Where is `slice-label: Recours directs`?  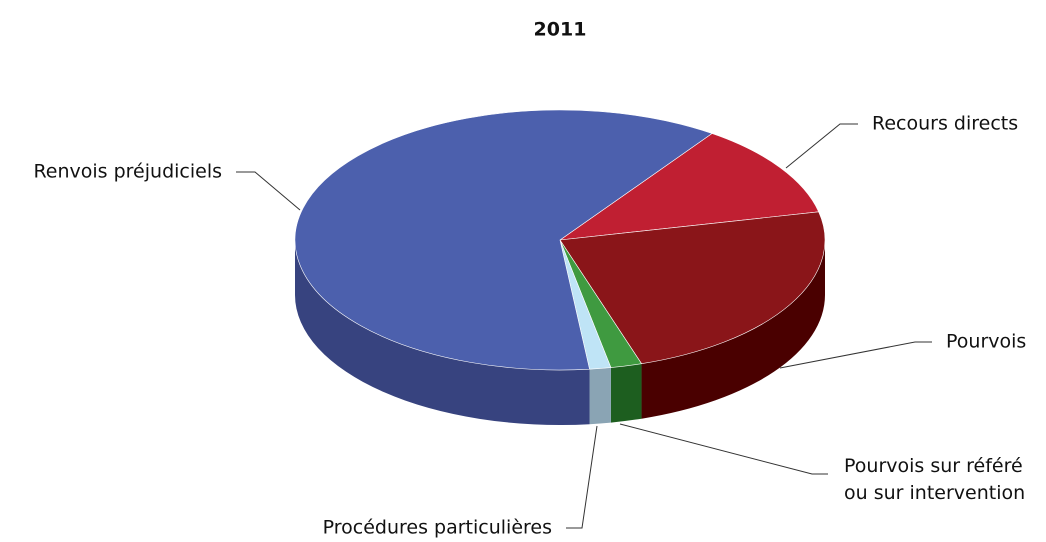
slice-label: Recours directs is located at coordinates (945, 124).